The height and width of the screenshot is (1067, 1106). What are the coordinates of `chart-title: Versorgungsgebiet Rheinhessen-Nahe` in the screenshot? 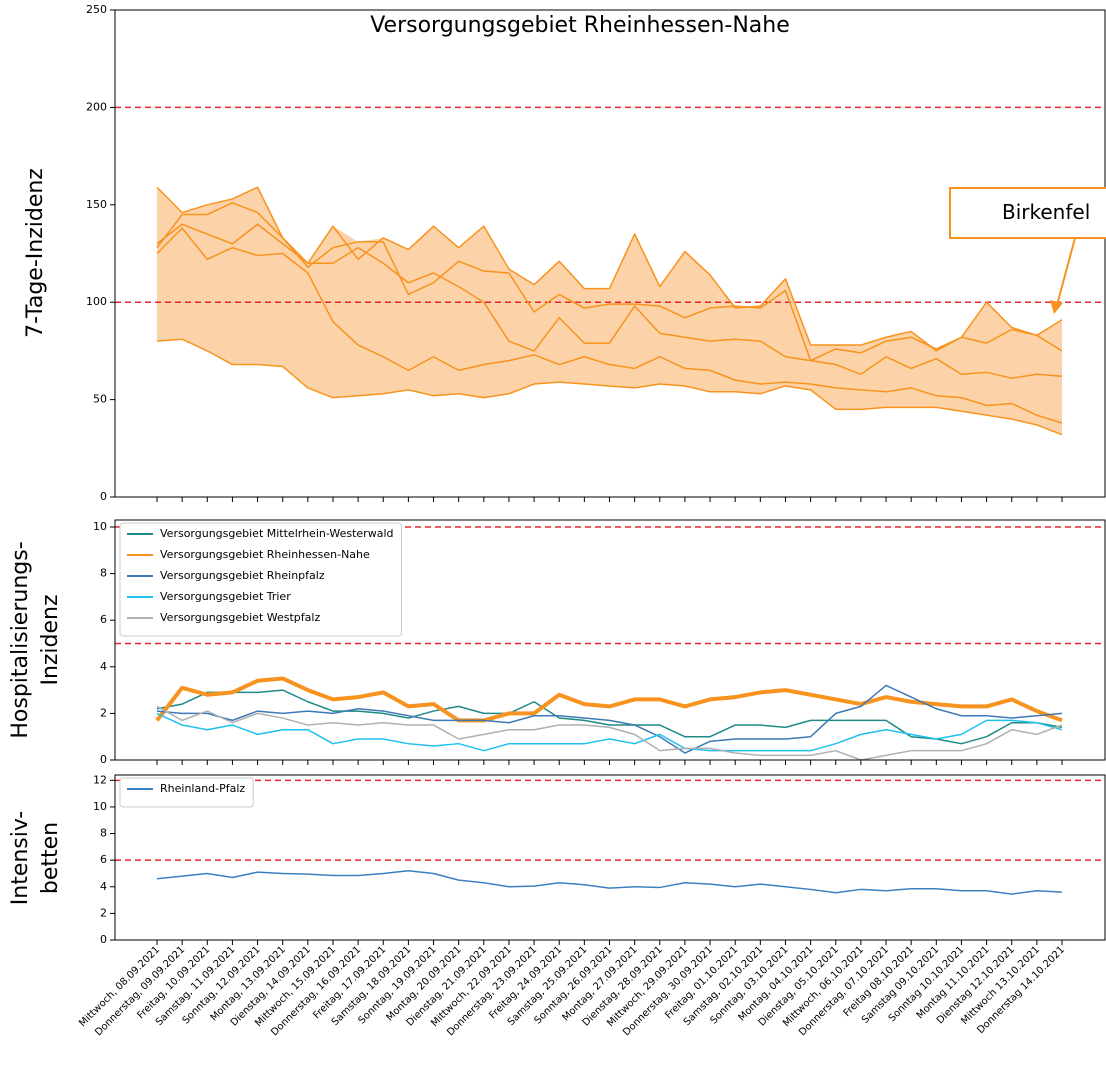 It's located at (580, 25).